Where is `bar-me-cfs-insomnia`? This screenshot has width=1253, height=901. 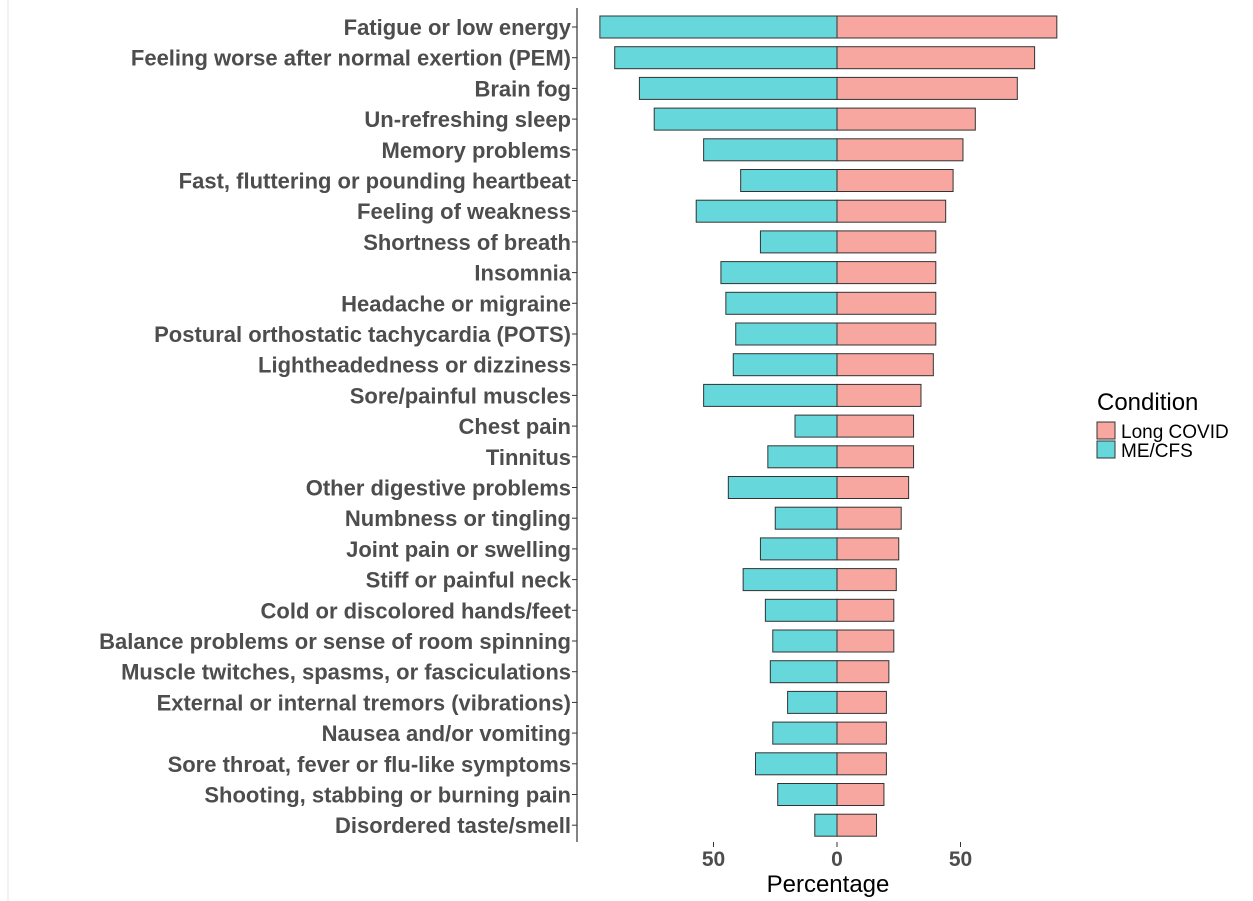 bar-me-cfs-insomnia is located at coordinates (779, 273).